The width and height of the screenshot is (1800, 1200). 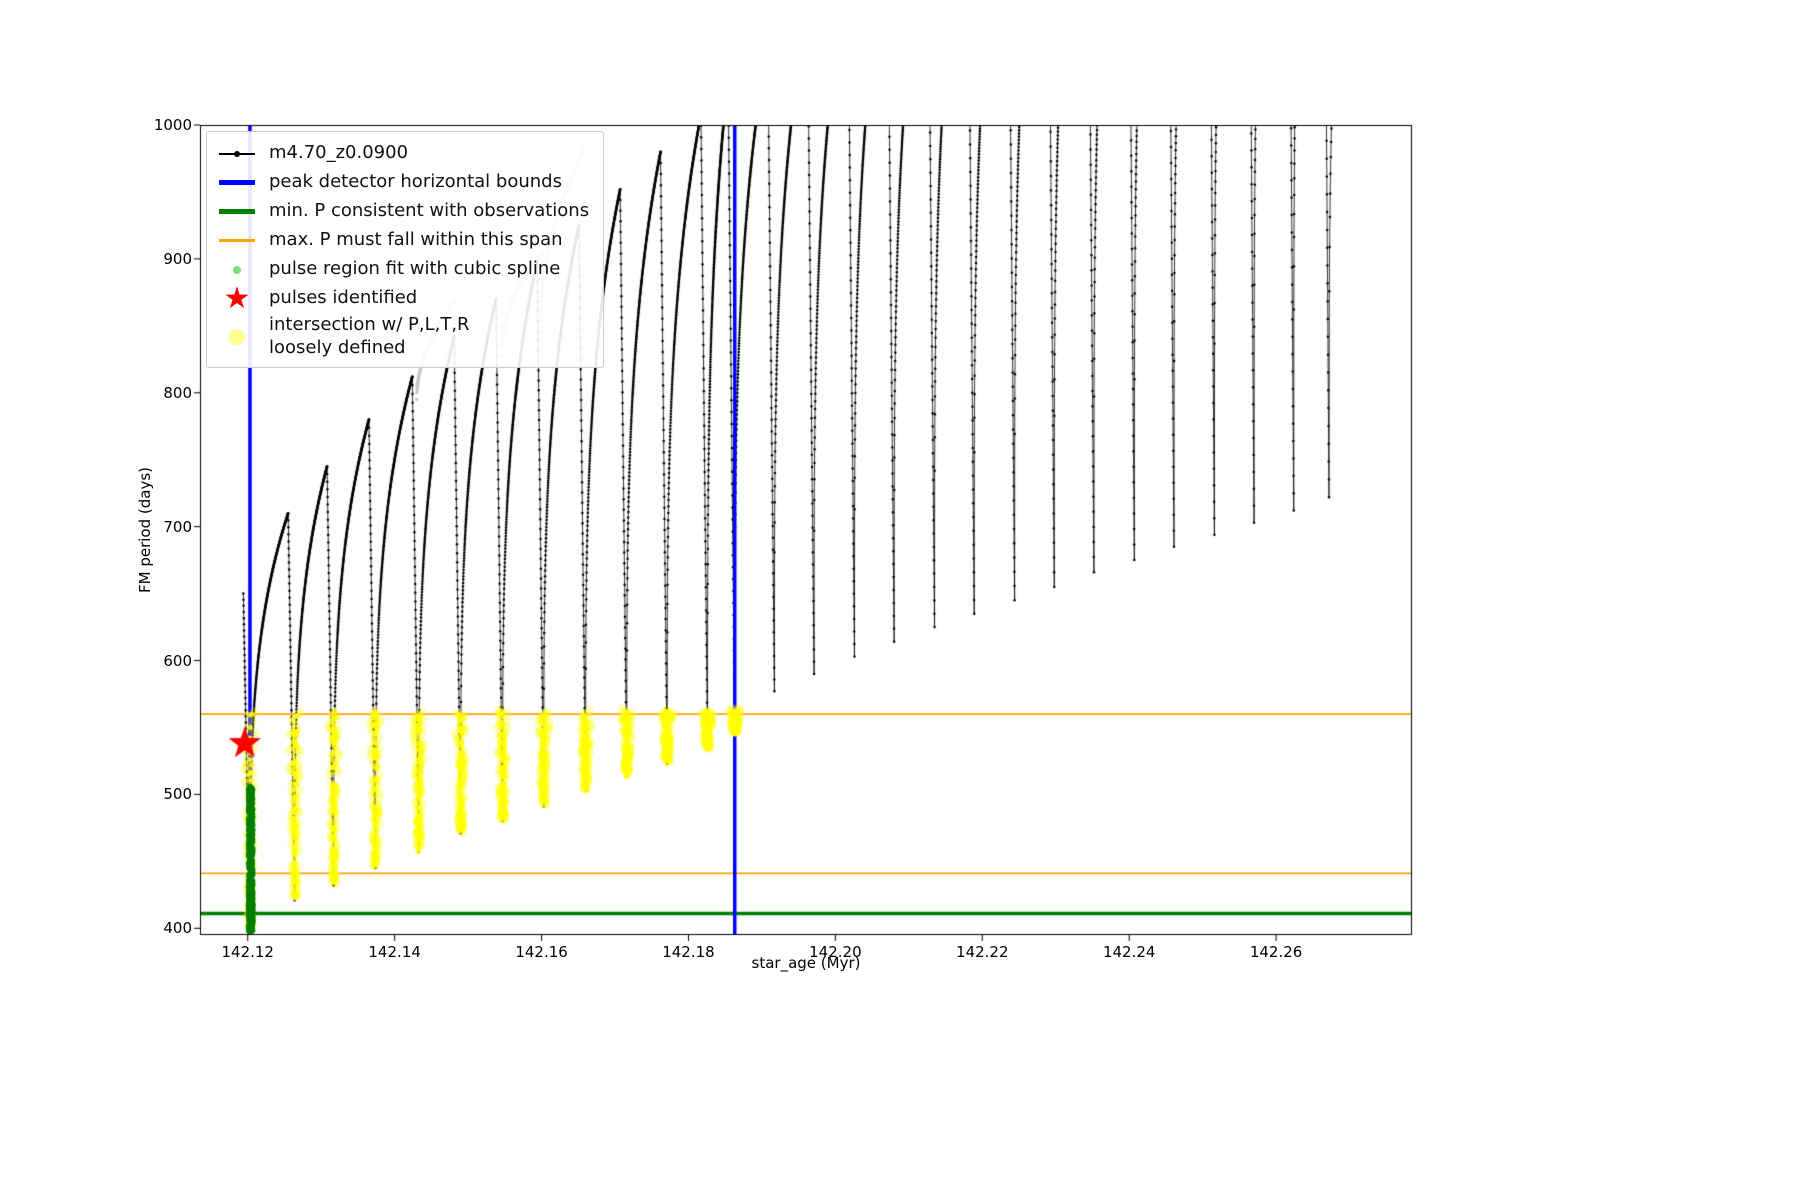 I want to click on legend-entry: peak detector horizontal bounds, so click(x=403, y=182).